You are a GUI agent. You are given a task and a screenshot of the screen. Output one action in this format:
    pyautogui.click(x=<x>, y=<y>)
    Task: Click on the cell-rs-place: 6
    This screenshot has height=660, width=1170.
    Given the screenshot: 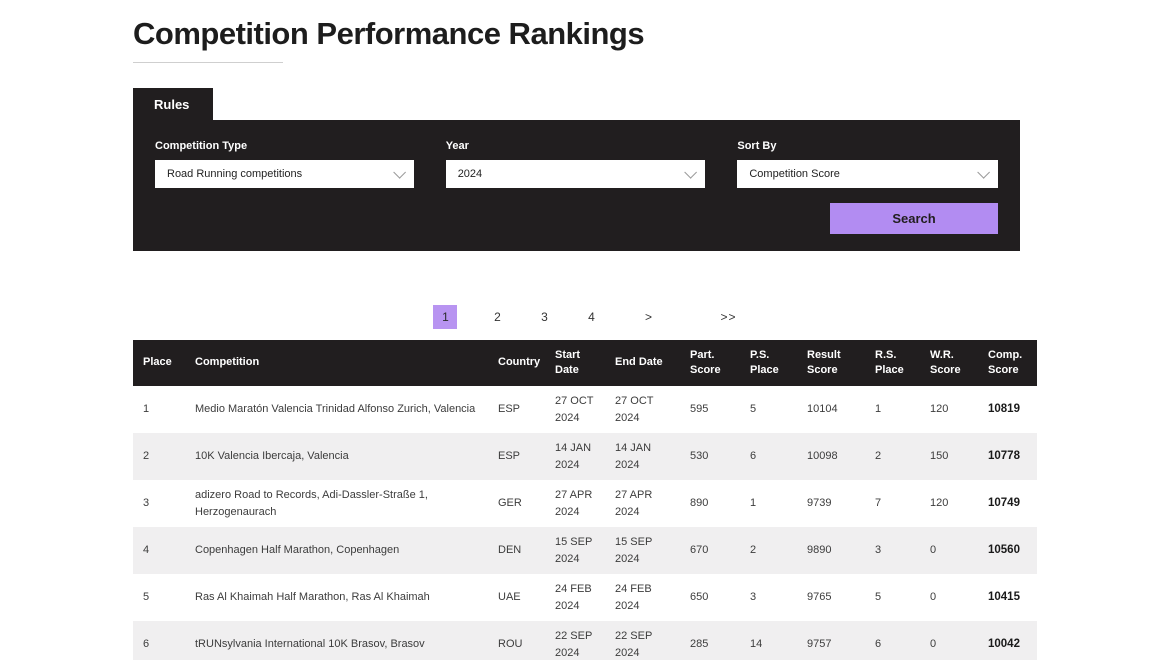 What is the action you would take?
    pyautogui.click(x=878, y=644)
    